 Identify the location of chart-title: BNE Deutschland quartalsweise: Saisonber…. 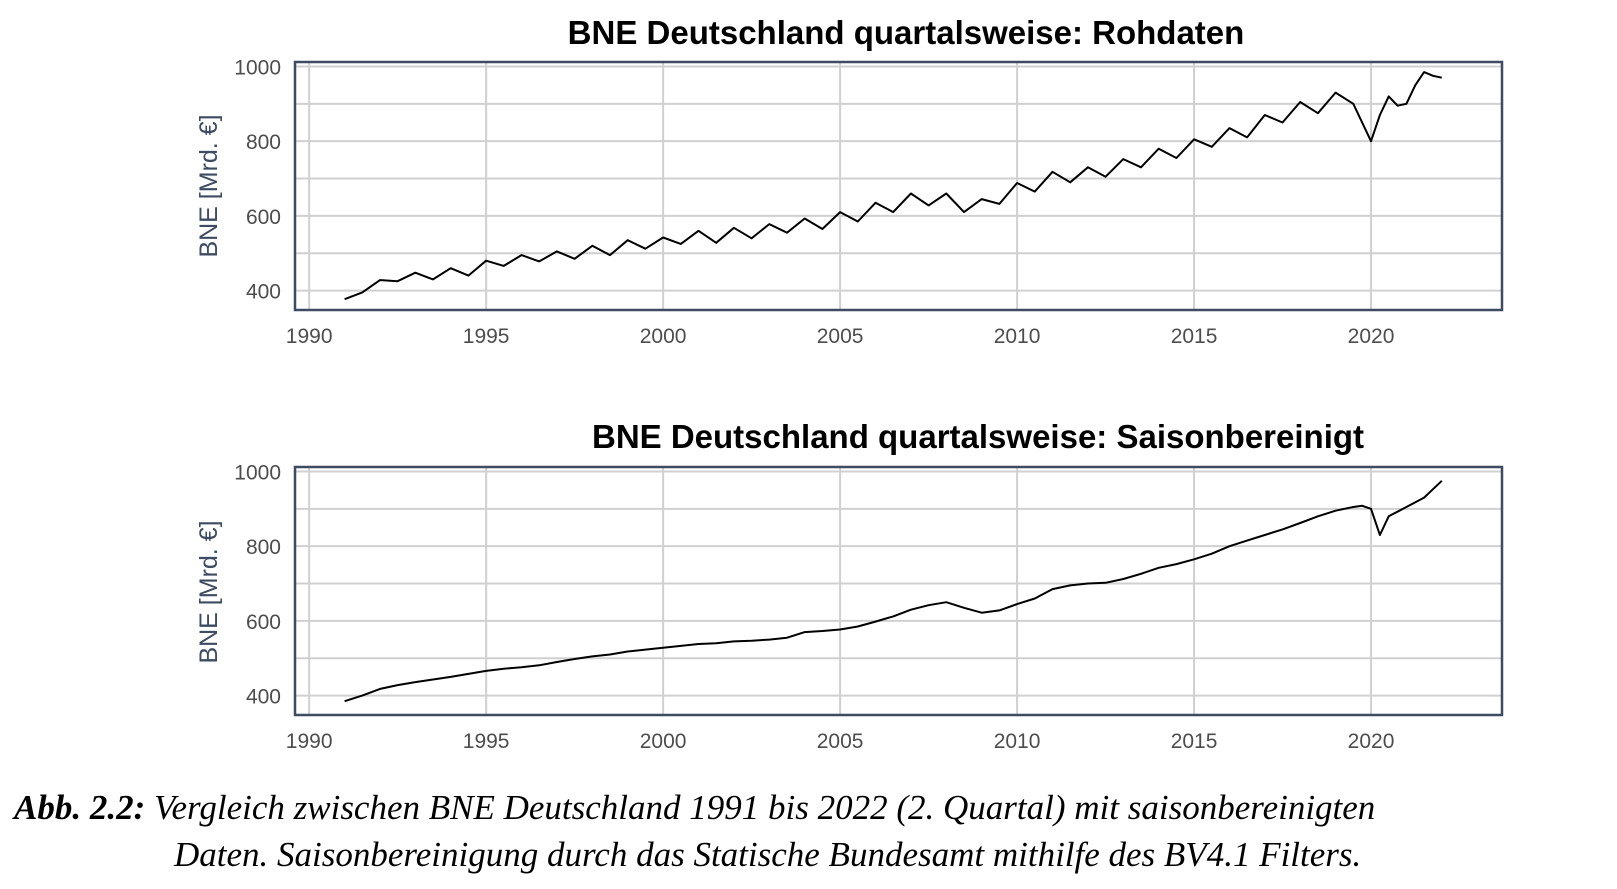
(978, 436).